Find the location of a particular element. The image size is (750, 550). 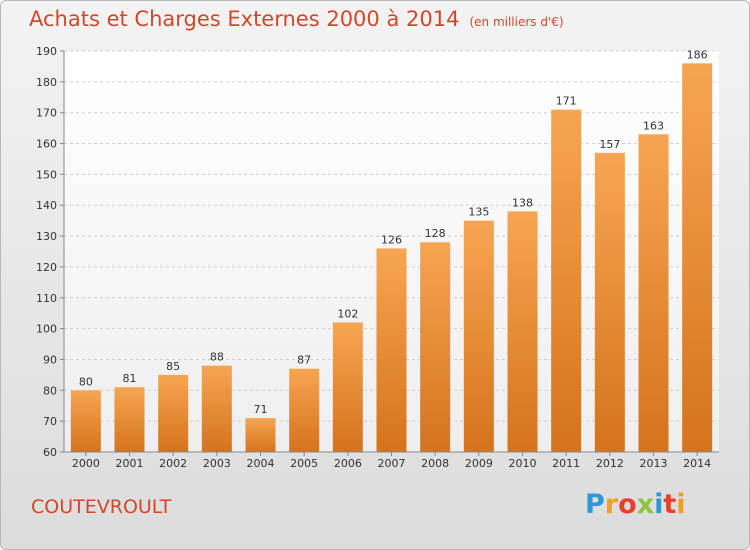

data-label: 186 is located at coordinates (697, 54).